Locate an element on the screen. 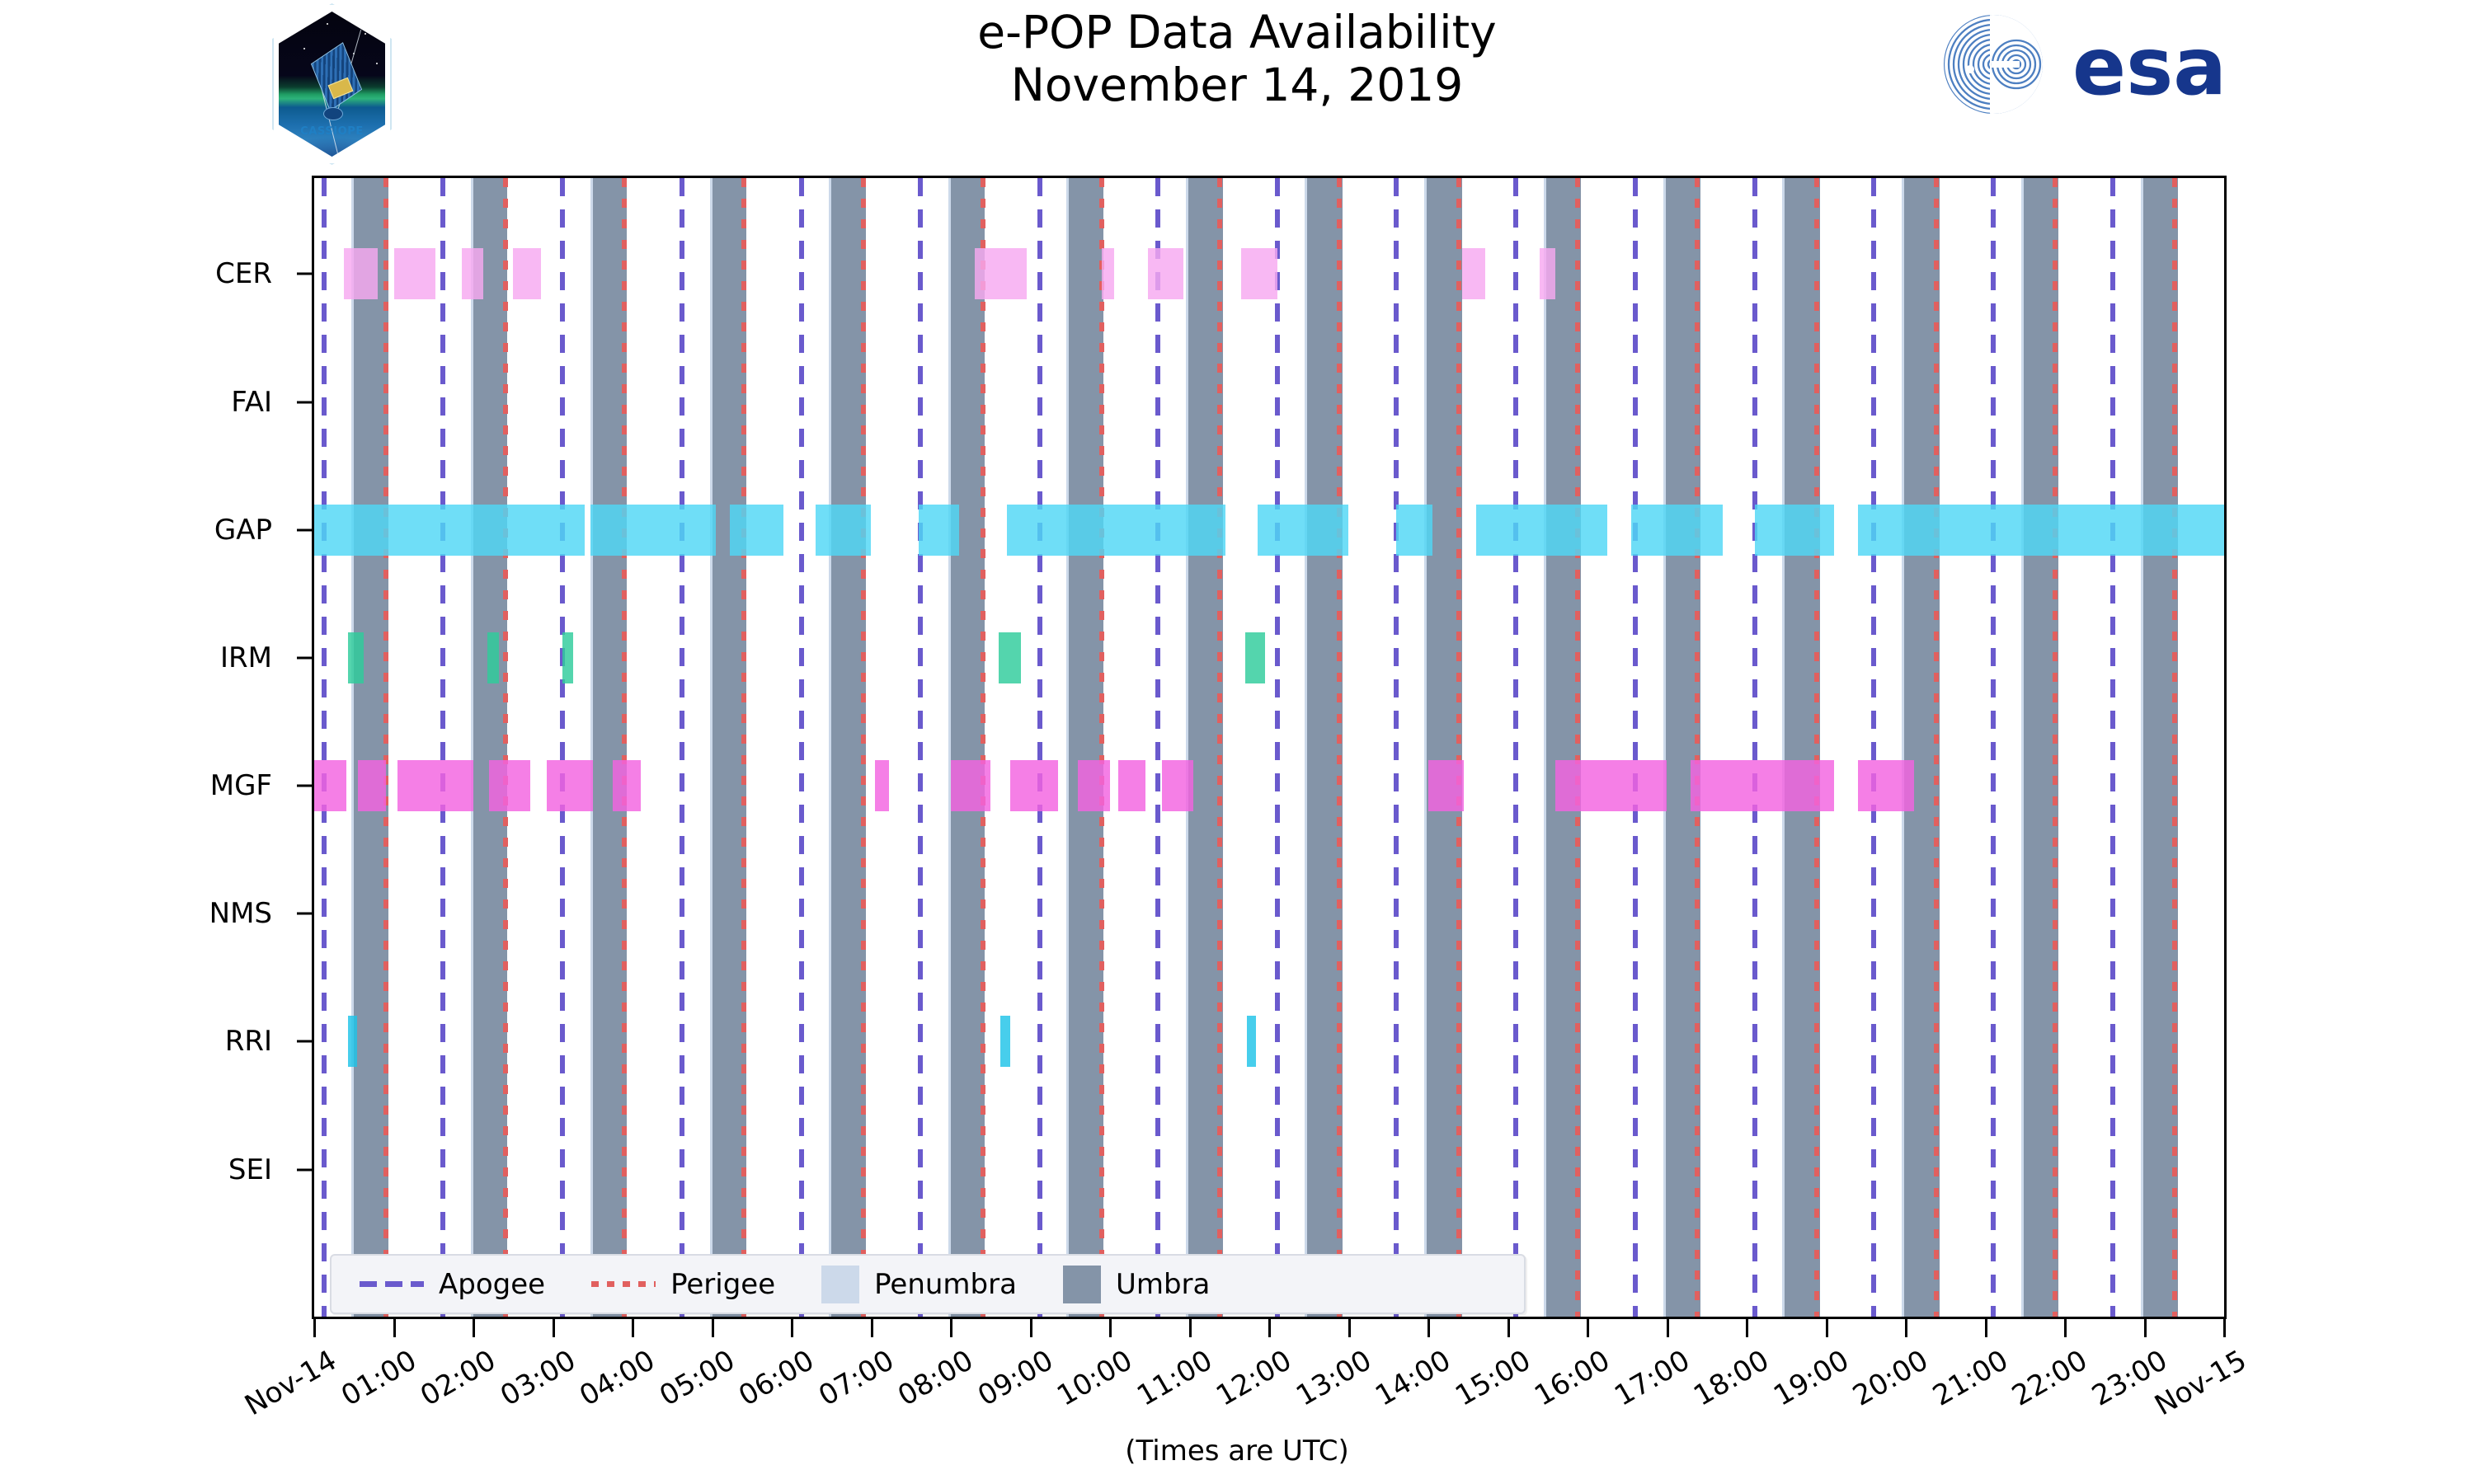 The width and height of the screenshot is (2474, 1484). x-axis-title: (Times are UTC) is located at coordinates (1237, 1452).